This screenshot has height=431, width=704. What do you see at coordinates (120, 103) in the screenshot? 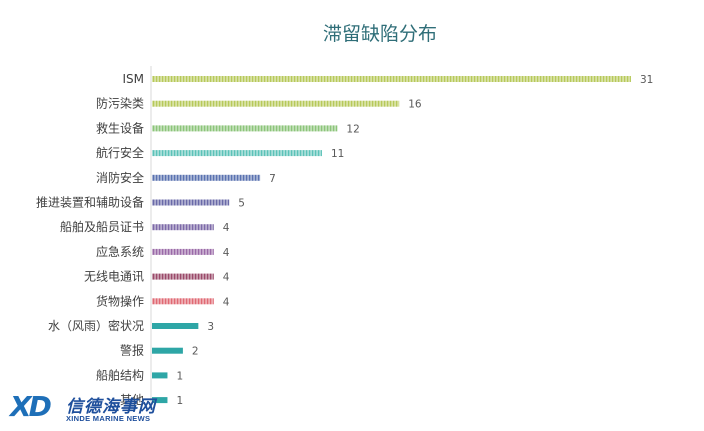
I see `category-label: 防污染类` at bounding box center [120, 103].